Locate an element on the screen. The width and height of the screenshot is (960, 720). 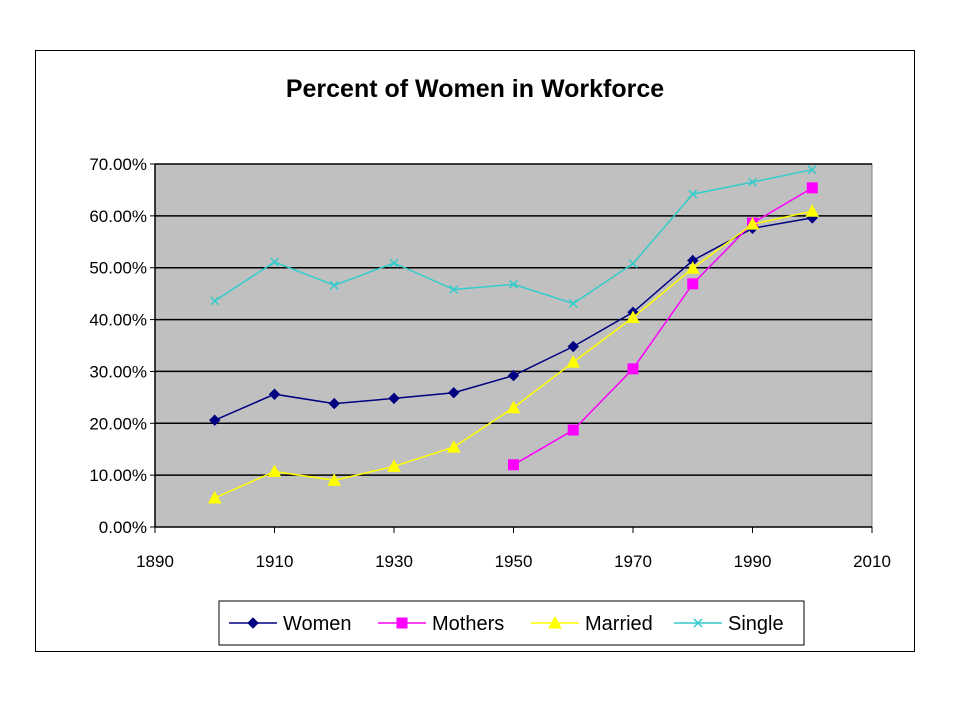
x-tick-label: 1890 is located at coordinates (155, 561).